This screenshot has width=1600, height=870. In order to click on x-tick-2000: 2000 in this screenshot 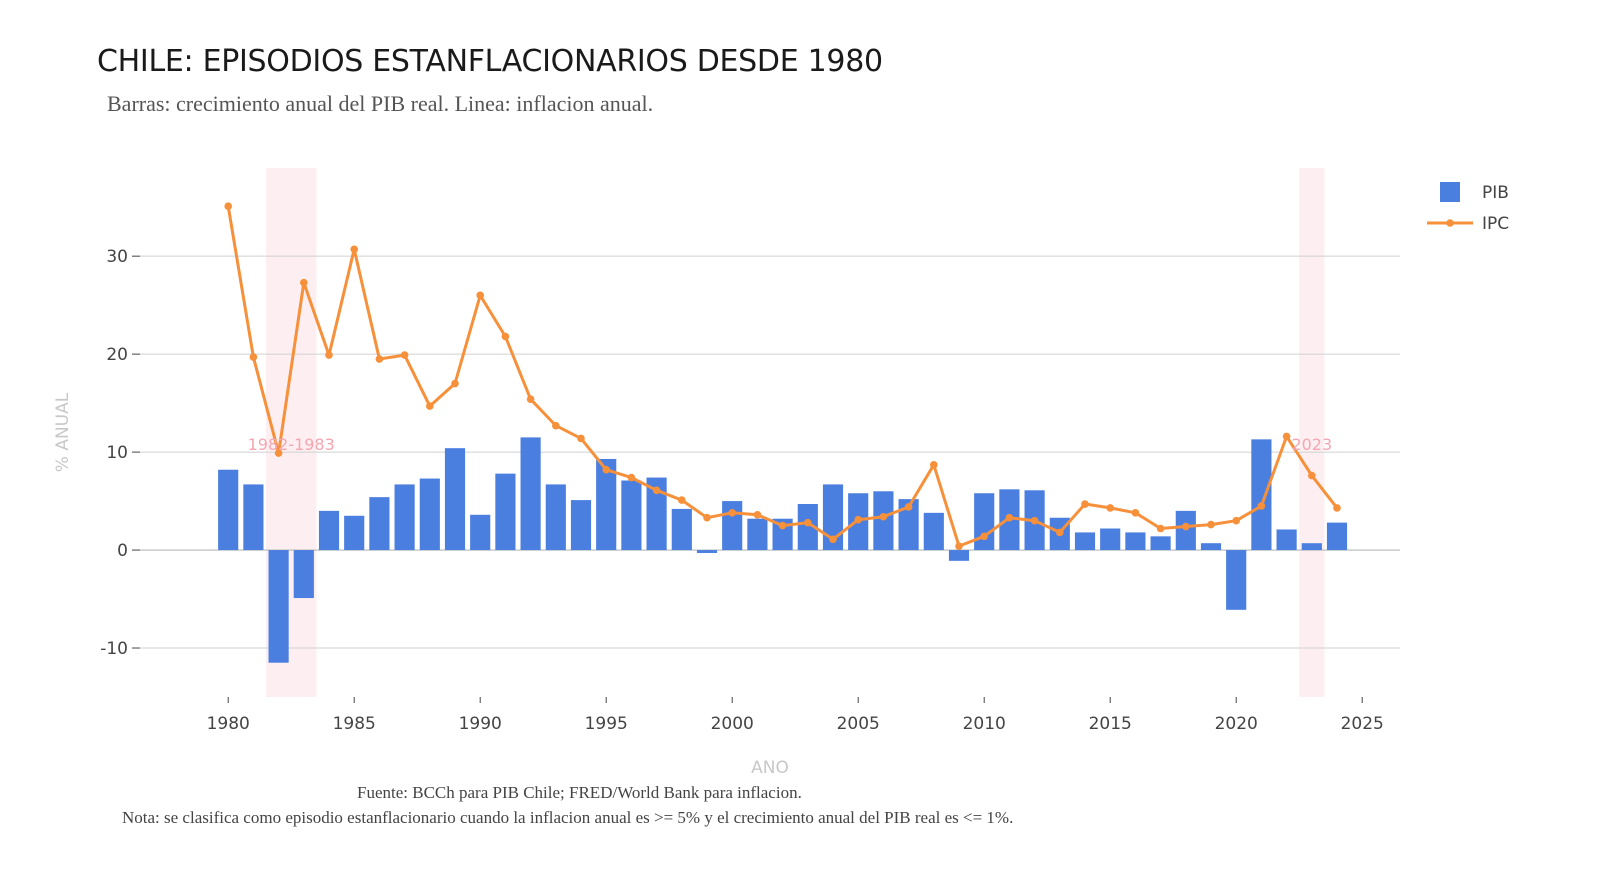, I will do `click(732, 724)`.